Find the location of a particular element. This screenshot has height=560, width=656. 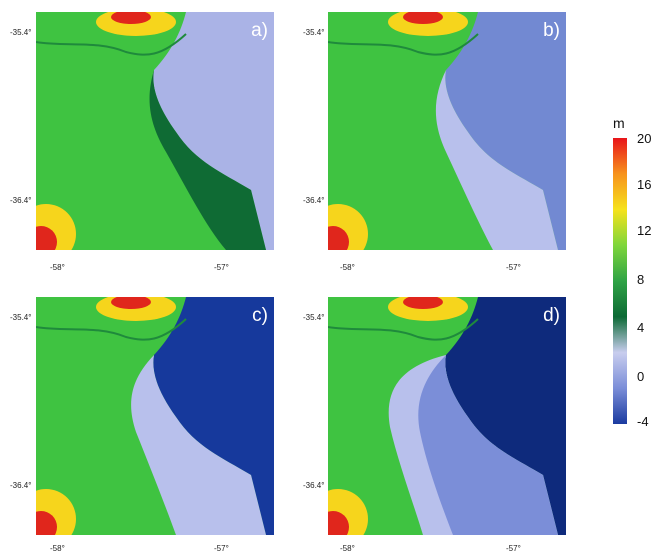

lon-tick-right-a: -57° is located at coordinates (221, 267).